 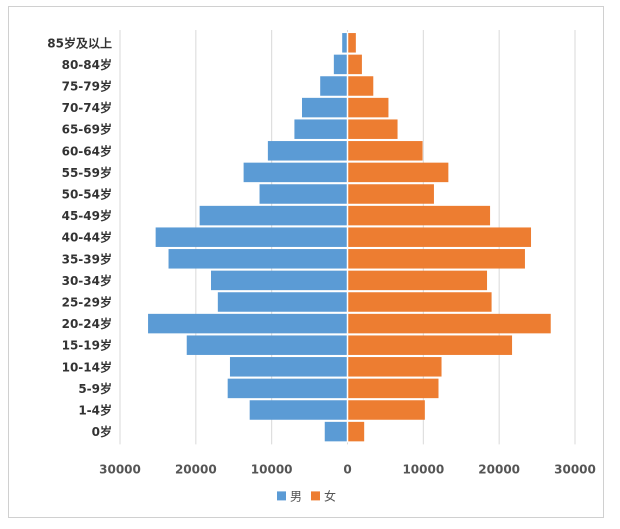 What do you see at coordinates (87, 172) in the screenshot?
I see `category-label-55-59岁: 55-59岁` at bounding box center [87, 172].